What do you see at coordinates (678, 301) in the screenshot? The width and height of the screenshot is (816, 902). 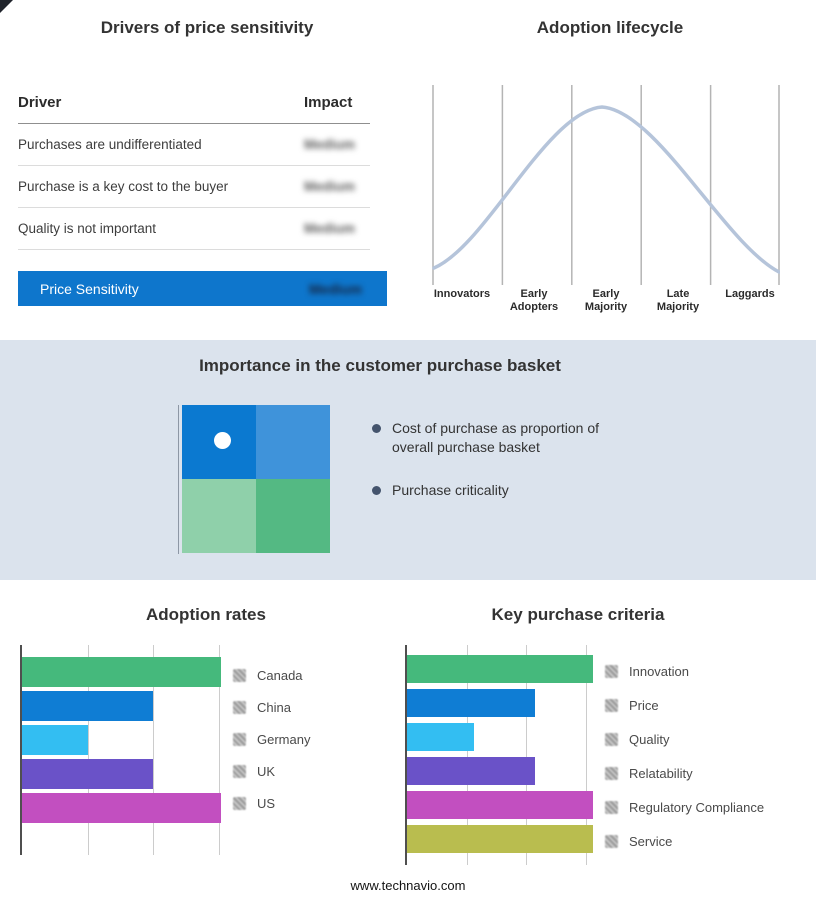 I see `lifecycle-category: Late Majority` at bounding box center [678, 301].